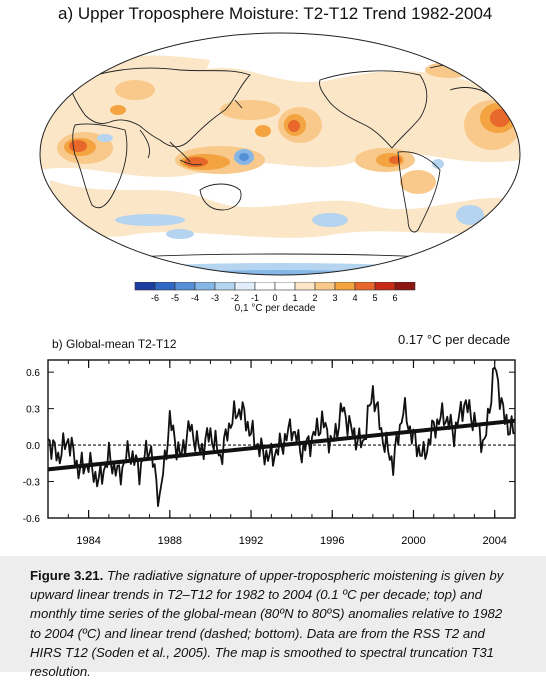 The image size is (546, 681). Describe the element at coordinates (332, 541) in the screenshot. I see `x-tick-label: 1996` at that location.